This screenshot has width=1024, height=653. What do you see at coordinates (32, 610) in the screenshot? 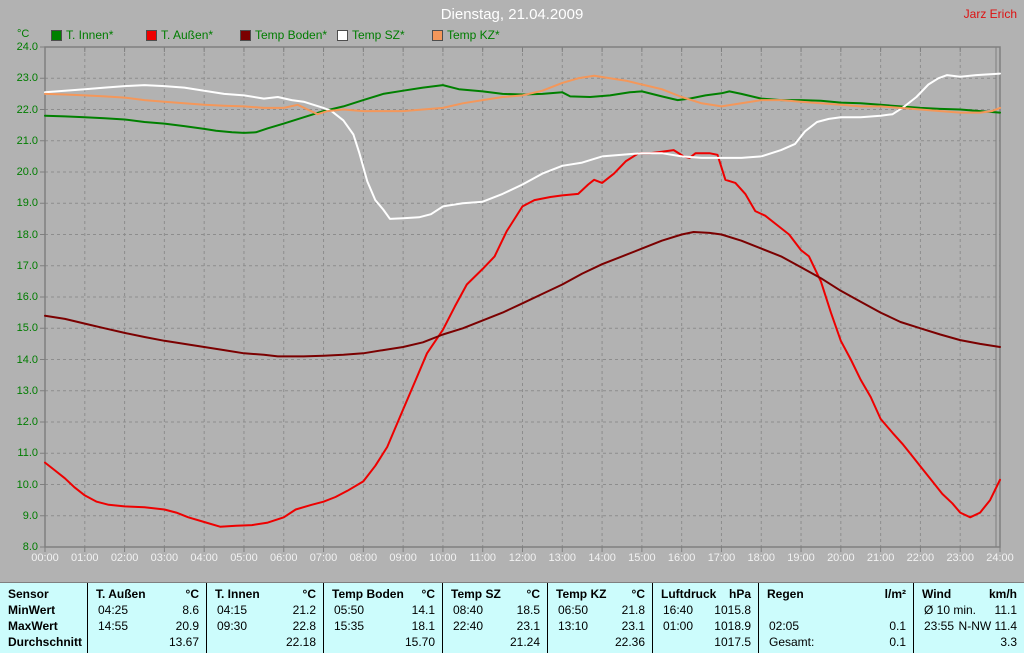
I see `row-label: MinWert` at bounding box center [32, 610].